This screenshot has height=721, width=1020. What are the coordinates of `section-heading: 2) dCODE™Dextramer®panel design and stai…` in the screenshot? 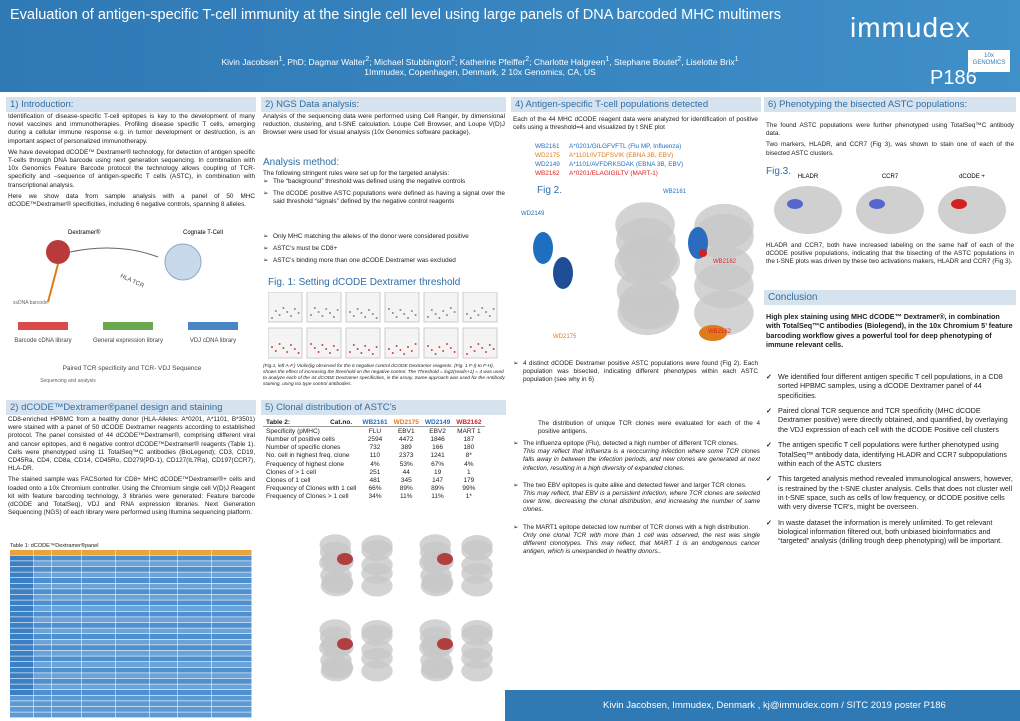 It's located at (131, 407).